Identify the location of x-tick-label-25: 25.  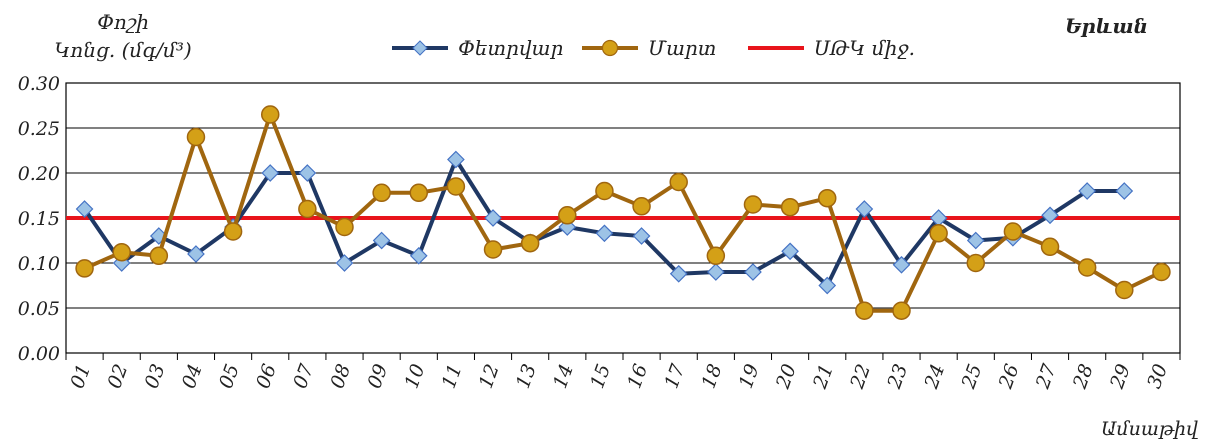
(971, 376).